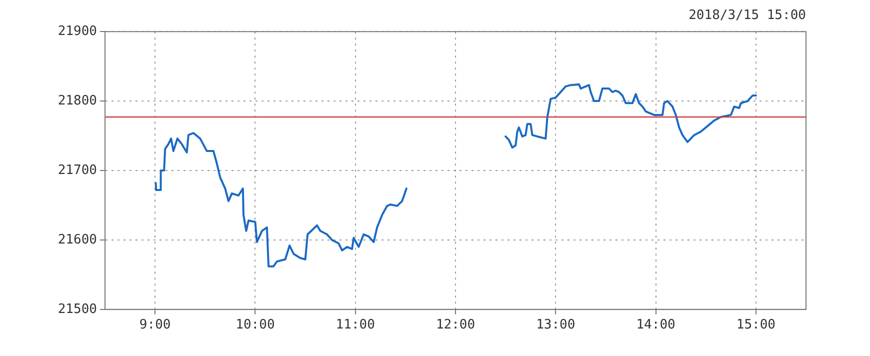 The height and width of the screenshot is (356, 870). I want to click on chart-subtitle: 2018/3/15 15:00, so click(747, 16).